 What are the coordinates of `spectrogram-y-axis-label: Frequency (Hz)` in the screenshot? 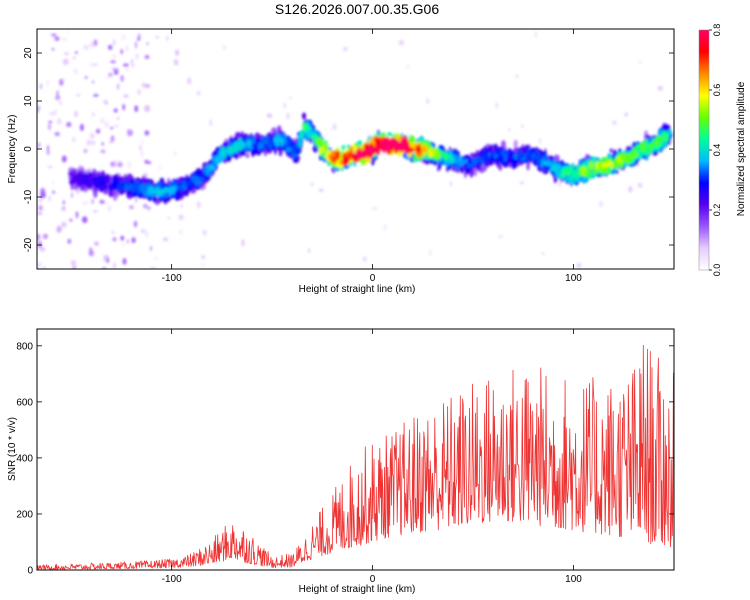 It's located at (12, 149).